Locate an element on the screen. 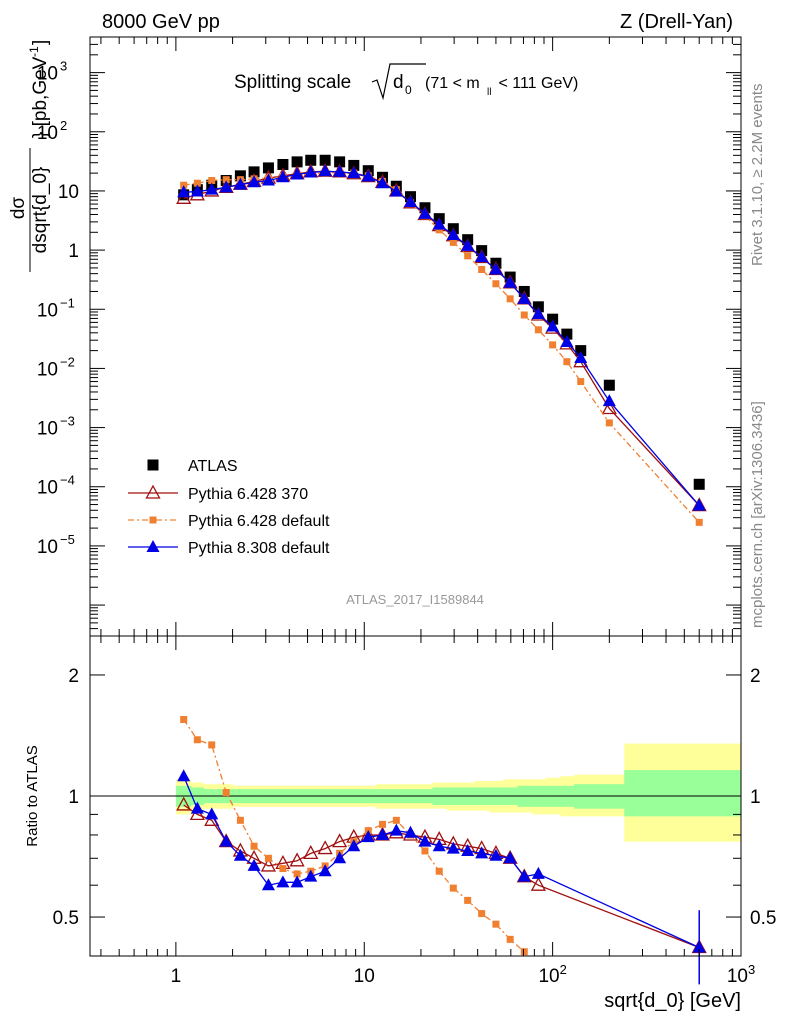  y-tick-exponent: −2 is located at coordinates (67, 361).